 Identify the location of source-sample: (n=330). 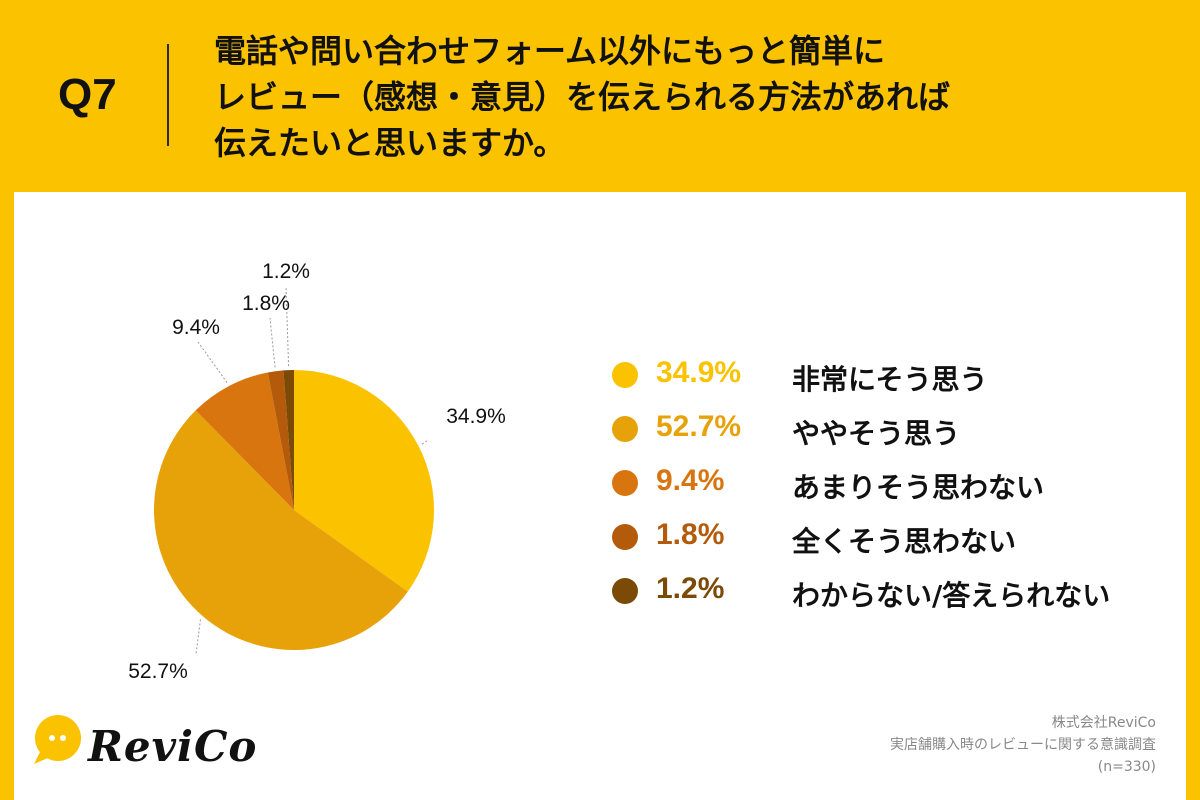
(1126, 767).